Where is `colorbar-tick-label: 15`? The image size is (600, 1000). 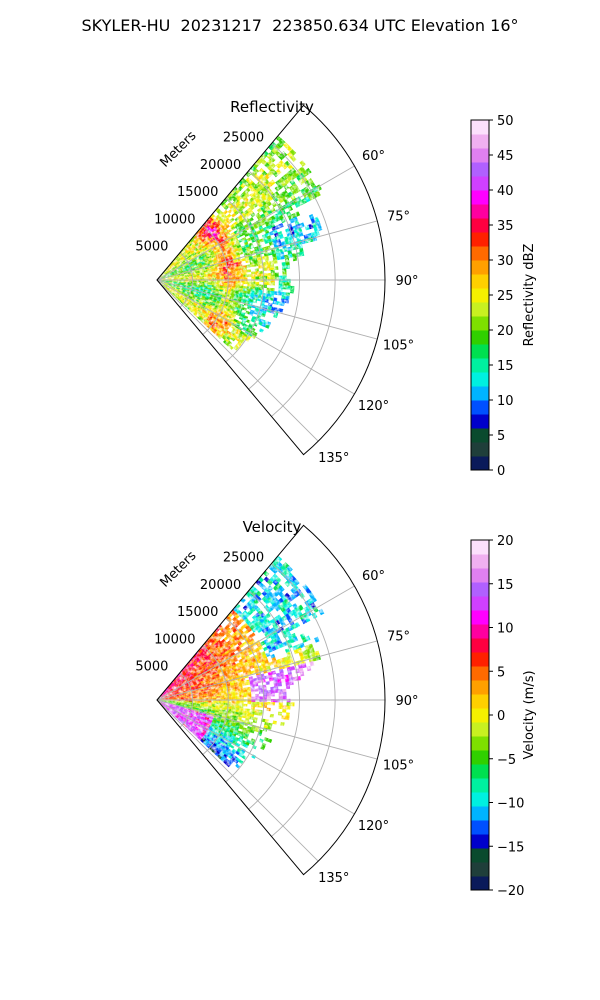 colorbar-tick-label: 15 is located at coordinates (505, 585).